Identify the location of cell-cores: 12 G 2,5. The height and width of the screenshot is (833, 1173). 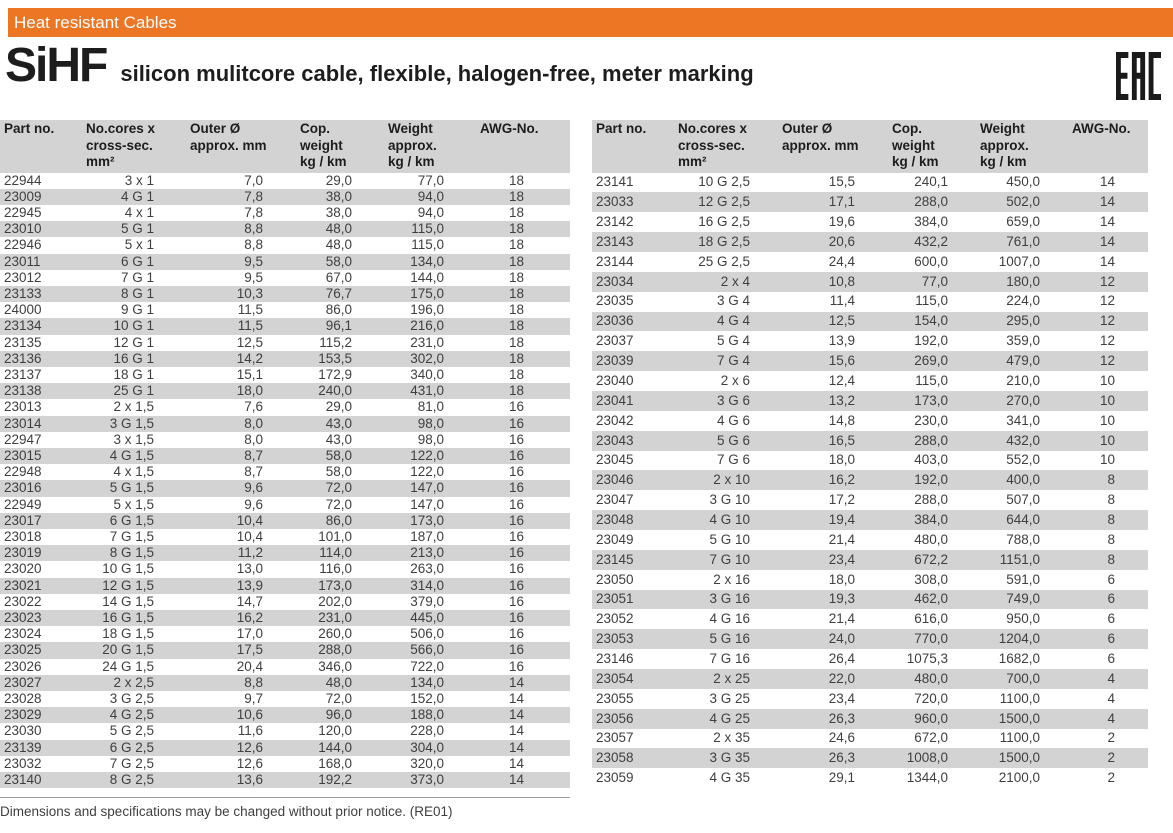
(724, 202).